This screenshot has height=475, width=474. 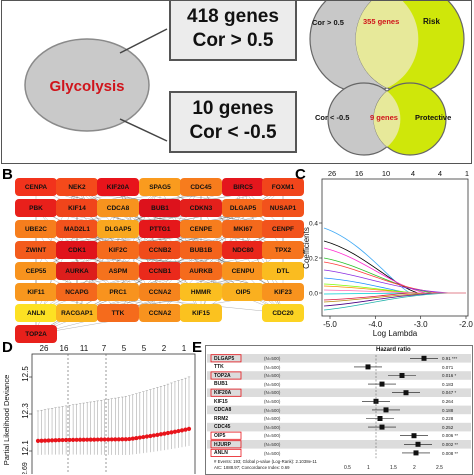 I want to click on forest-gene-label: RRM2, so click(x=221, y=418).